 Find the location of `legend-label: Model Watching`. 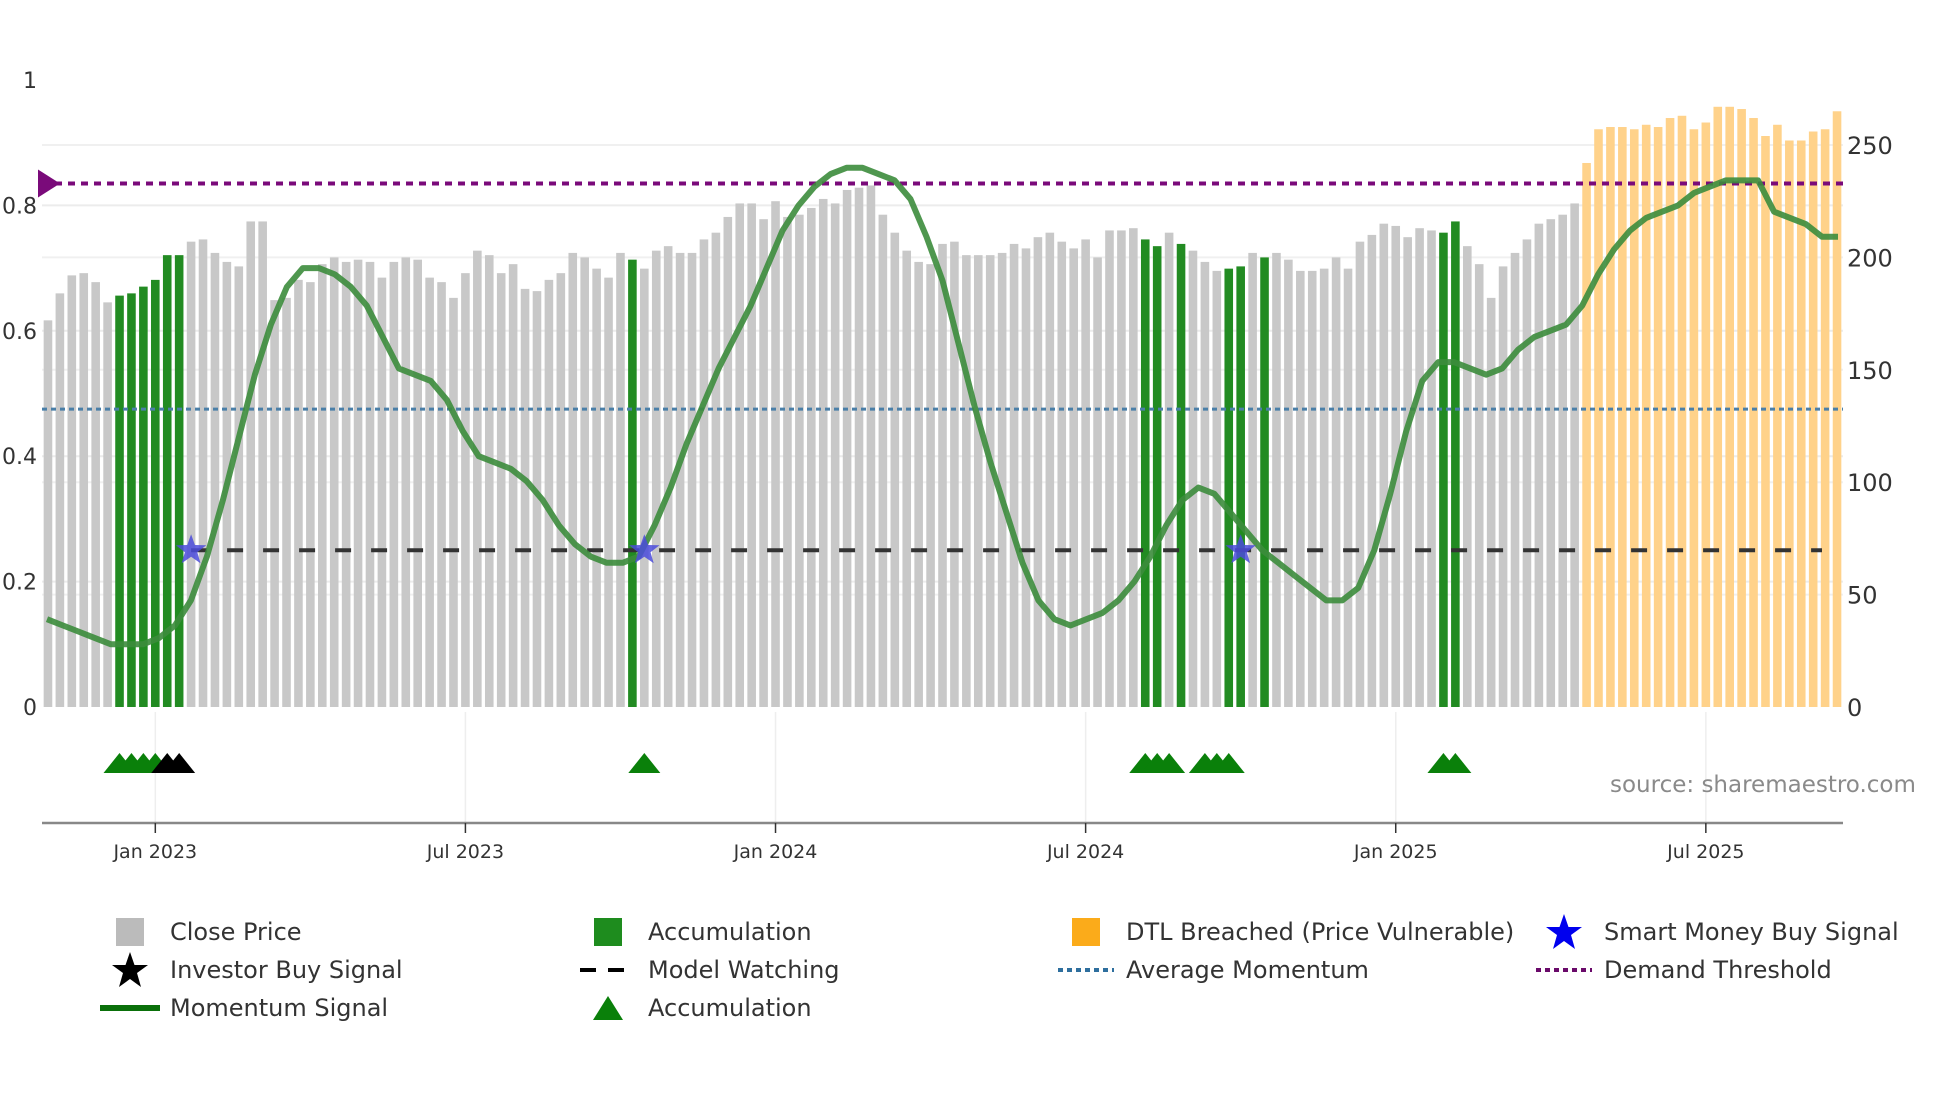

legend-label: Model Watching is located at coordinates (744, 970).